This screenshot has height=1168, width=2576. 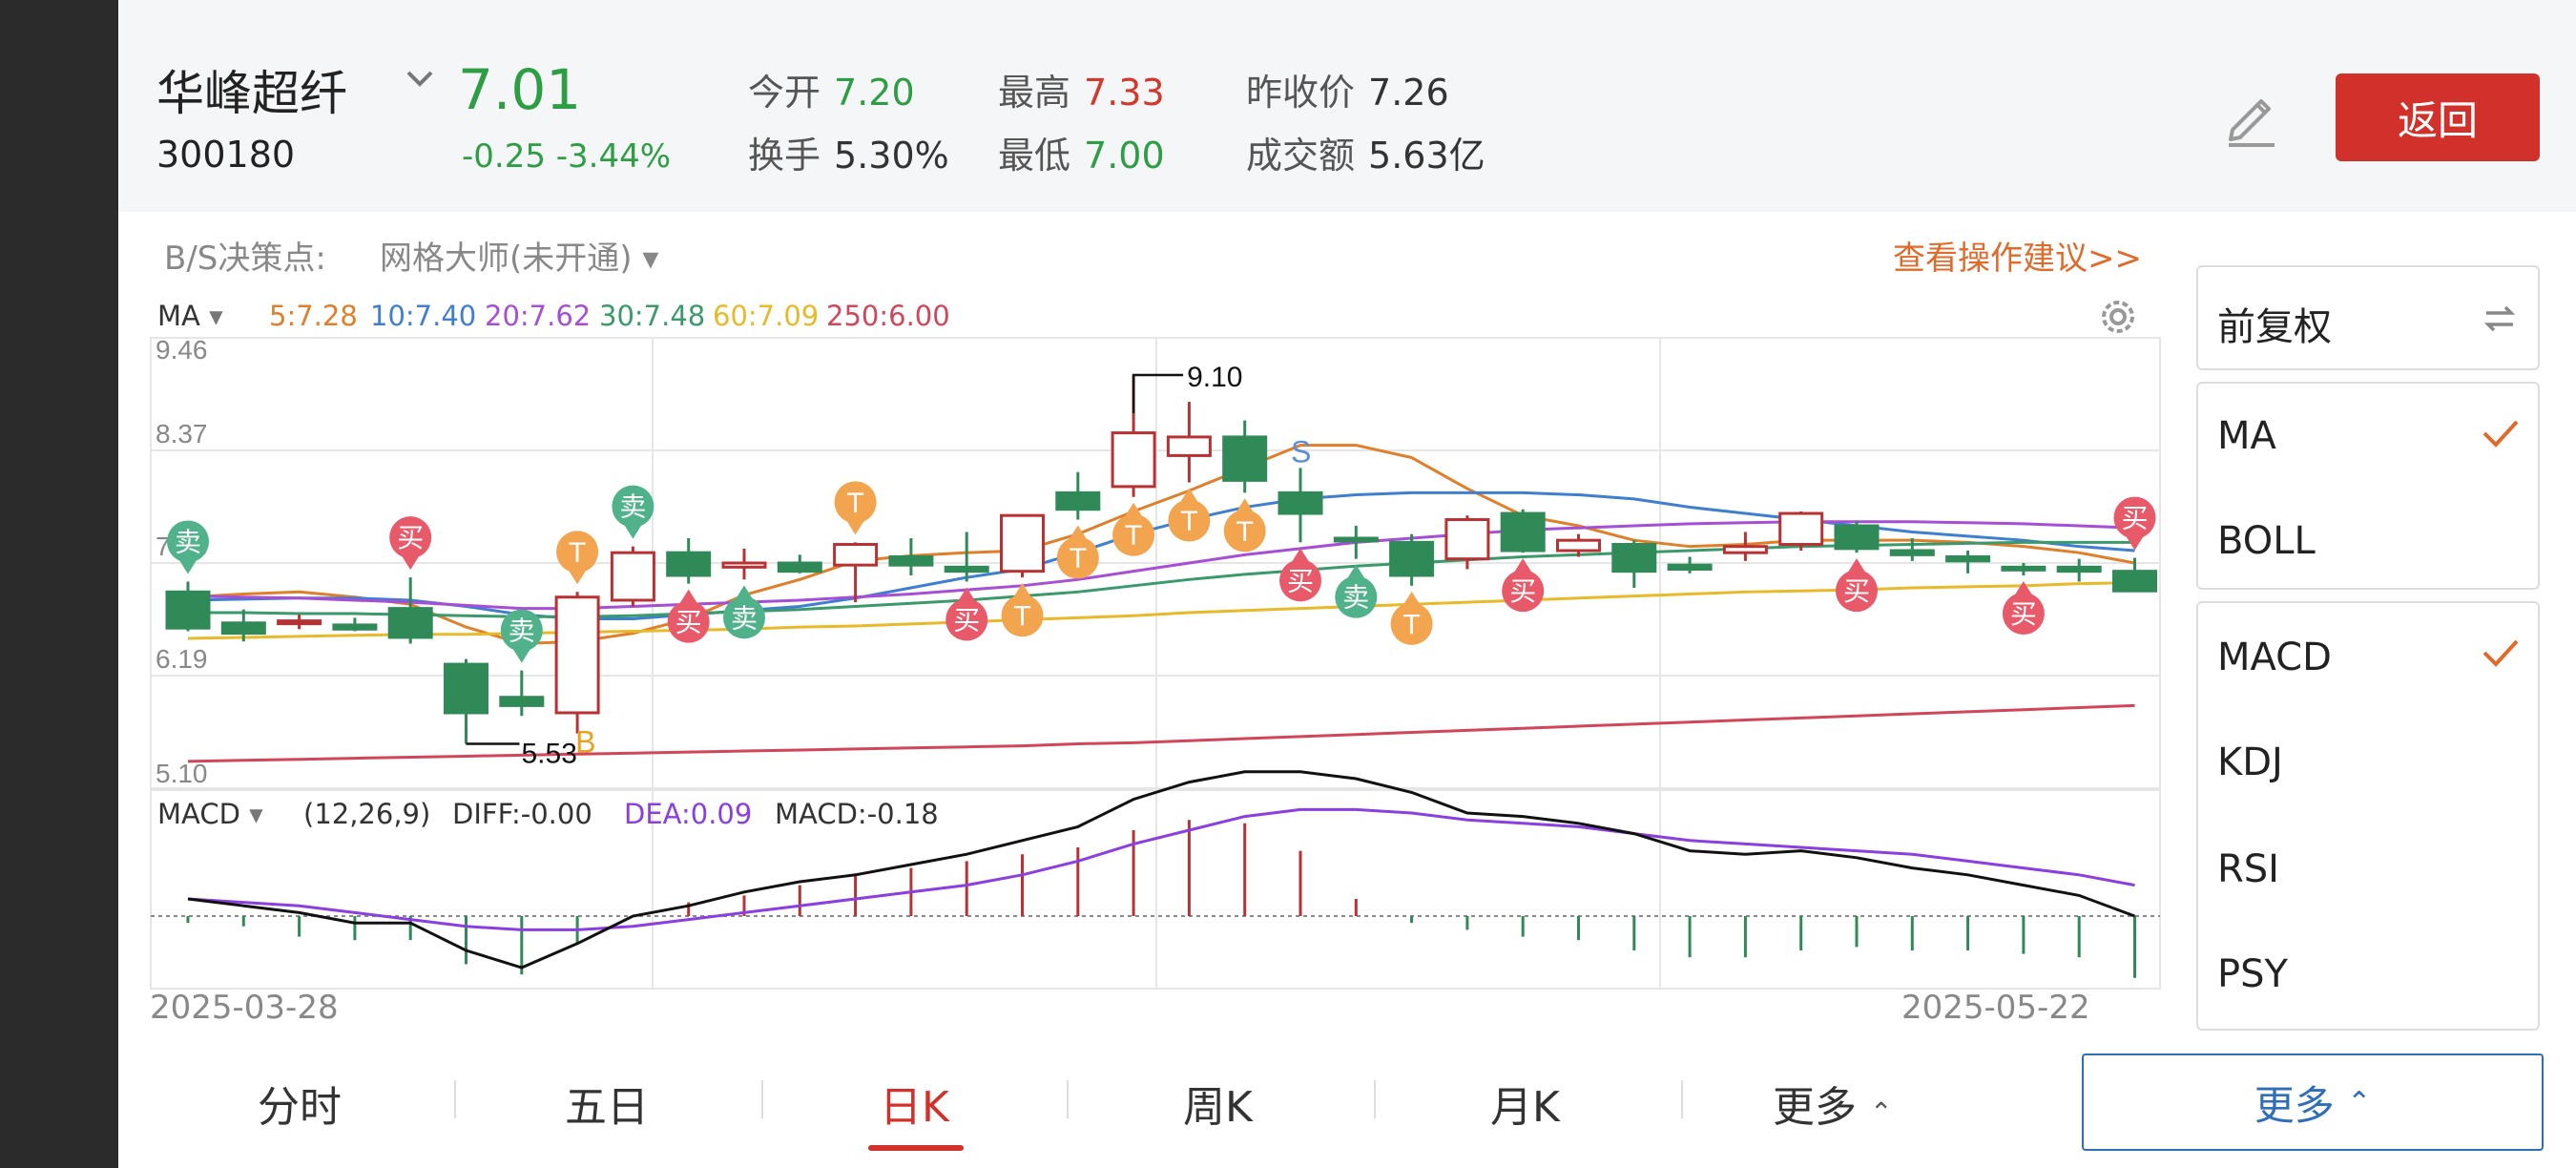 What do you see at coordinates (607, 1107) in the screenshot?
I see `tab-five-day: 五日` at bounding box center [607, 1107].